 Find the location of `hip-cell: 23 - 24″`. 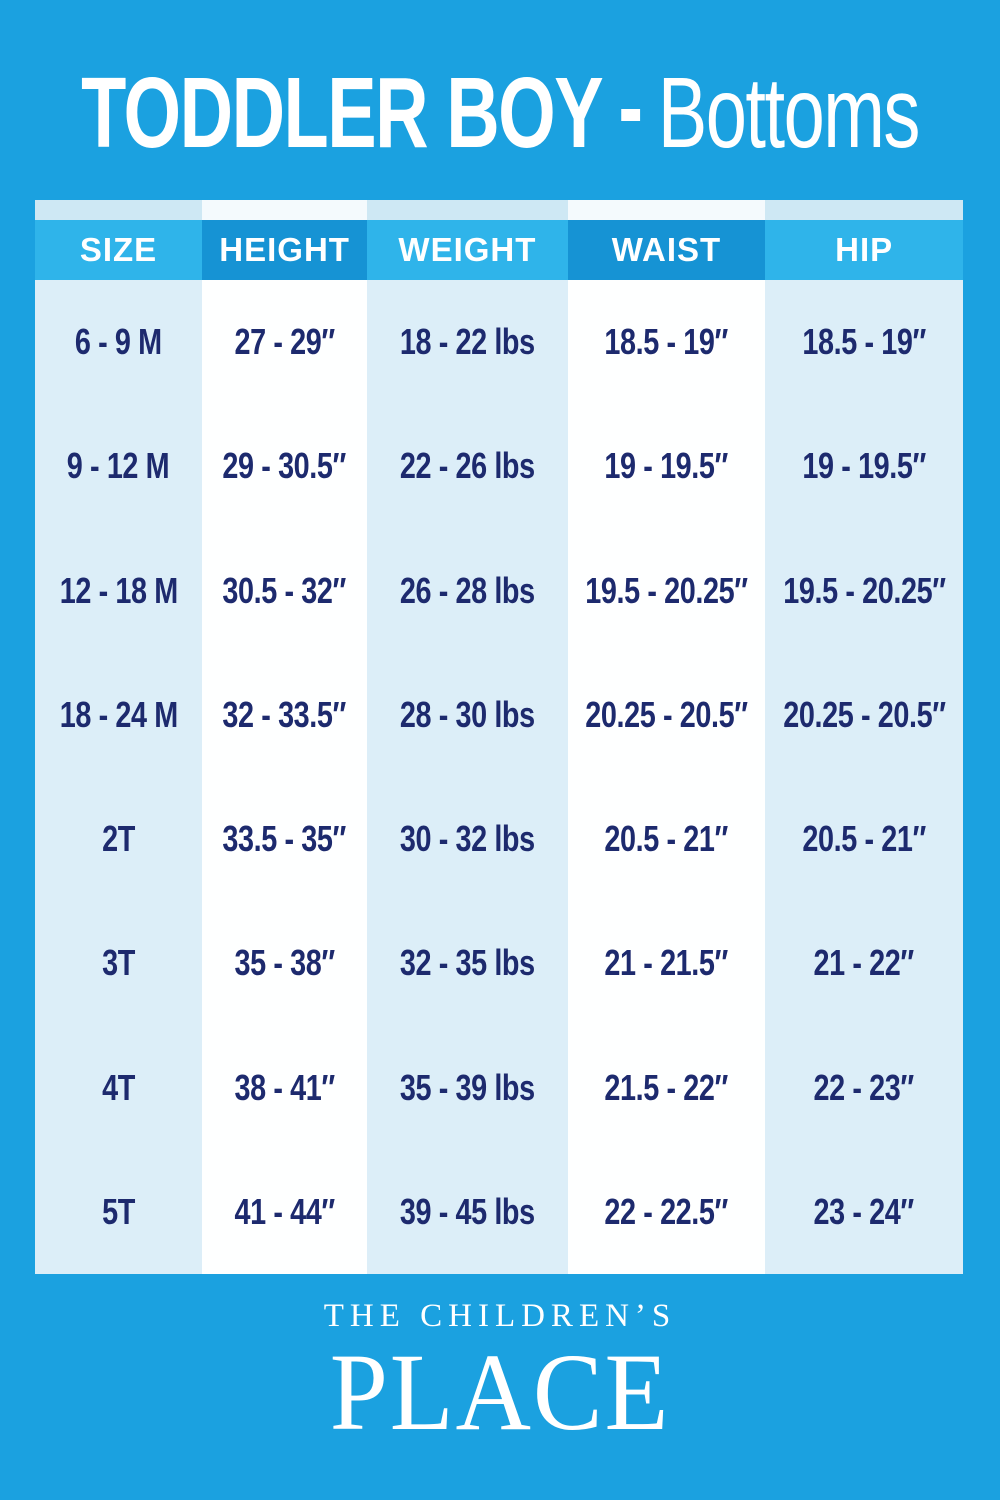

hip-cell: 23 - 24″ is located at coordinates (864, 1211).